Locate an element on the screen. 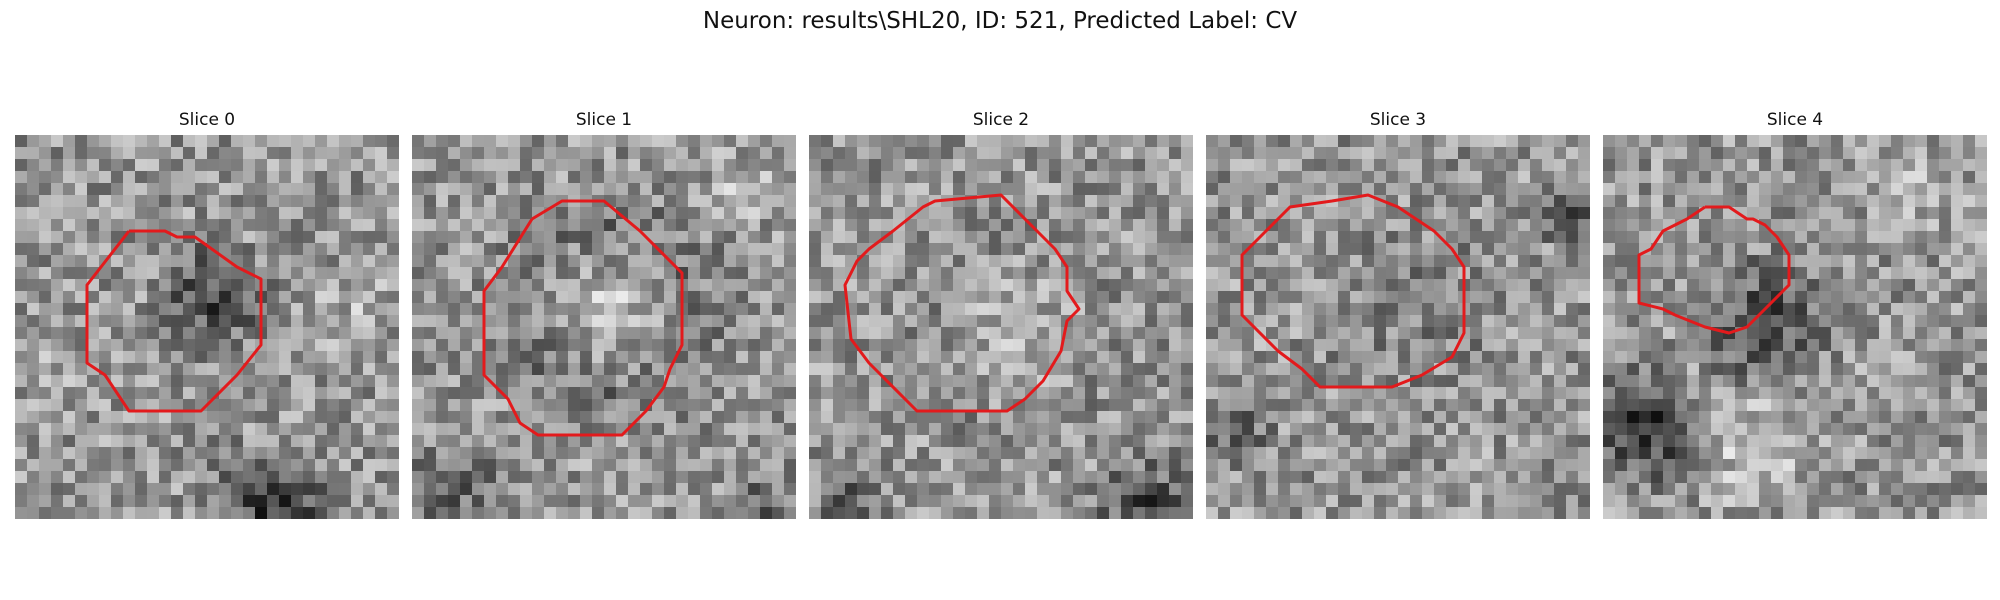 The width and height of the screenshot is (2000, 600). slice-title-0: Slice 0 is located at coordinates (207, 120).